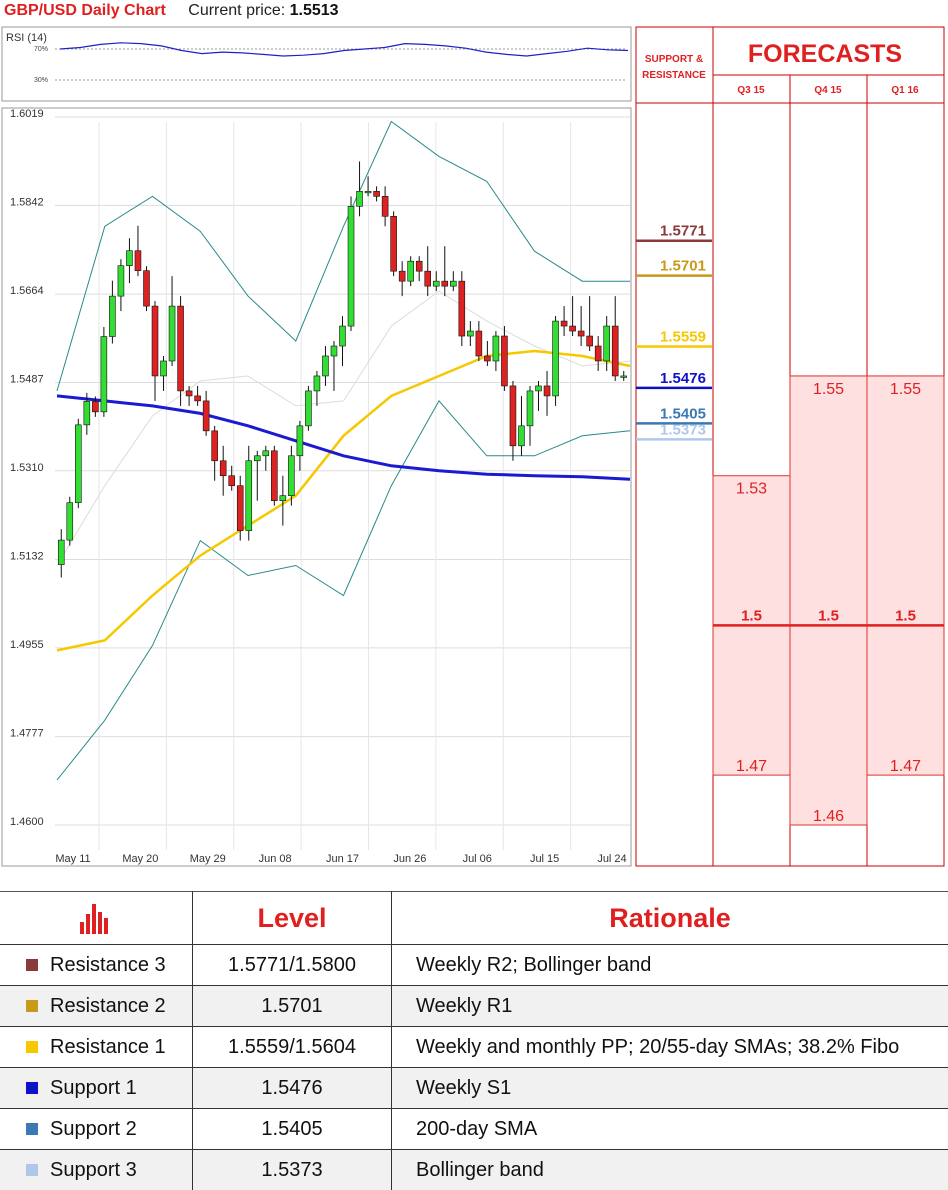 Image resolution: width=948 pixels, height=1190 pixels. What do you see at coordinates (208, 859) in the screenshot?
I see `x-tick-label: May 29` at bounding box center [208, 859].